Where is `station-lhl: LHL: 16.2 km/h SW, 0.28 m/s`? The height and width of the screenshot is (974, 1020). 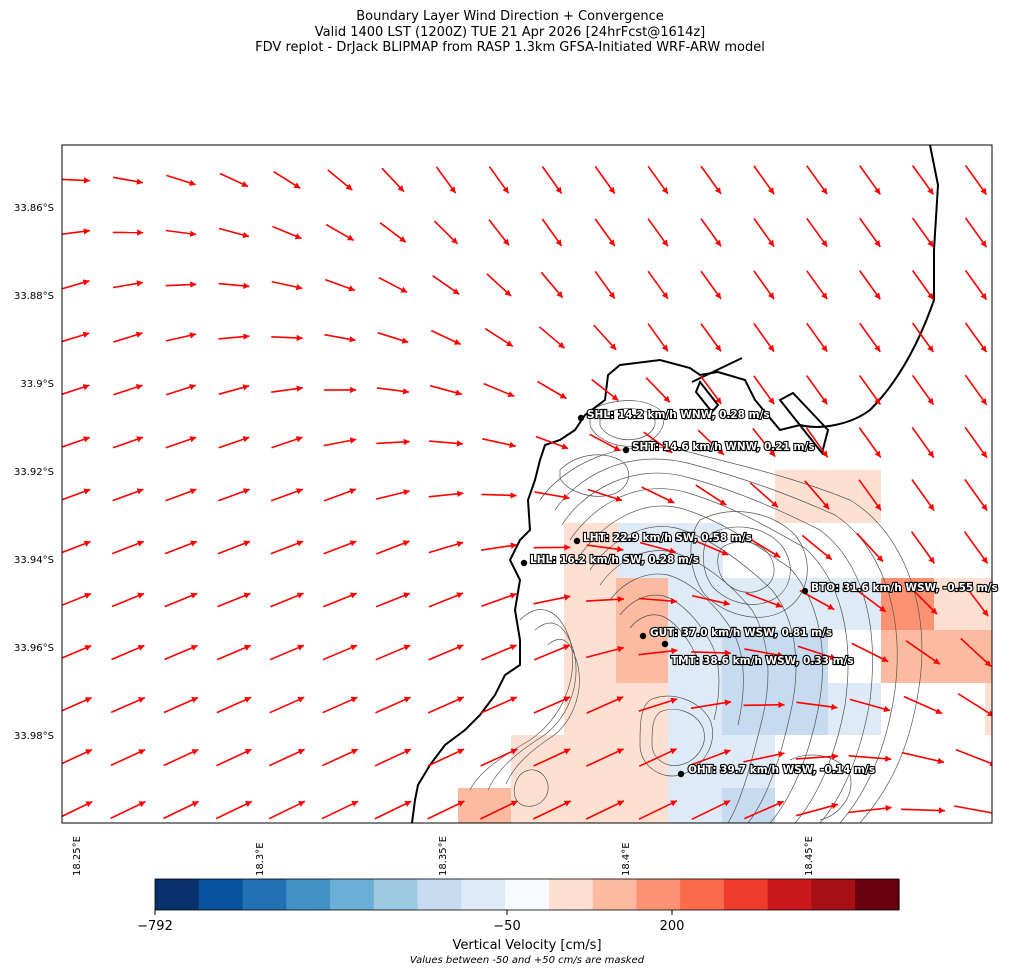 station-lhl: LHL: 16.2 km/h SW, 0.28 m/s is located at coordinates (610, 560).